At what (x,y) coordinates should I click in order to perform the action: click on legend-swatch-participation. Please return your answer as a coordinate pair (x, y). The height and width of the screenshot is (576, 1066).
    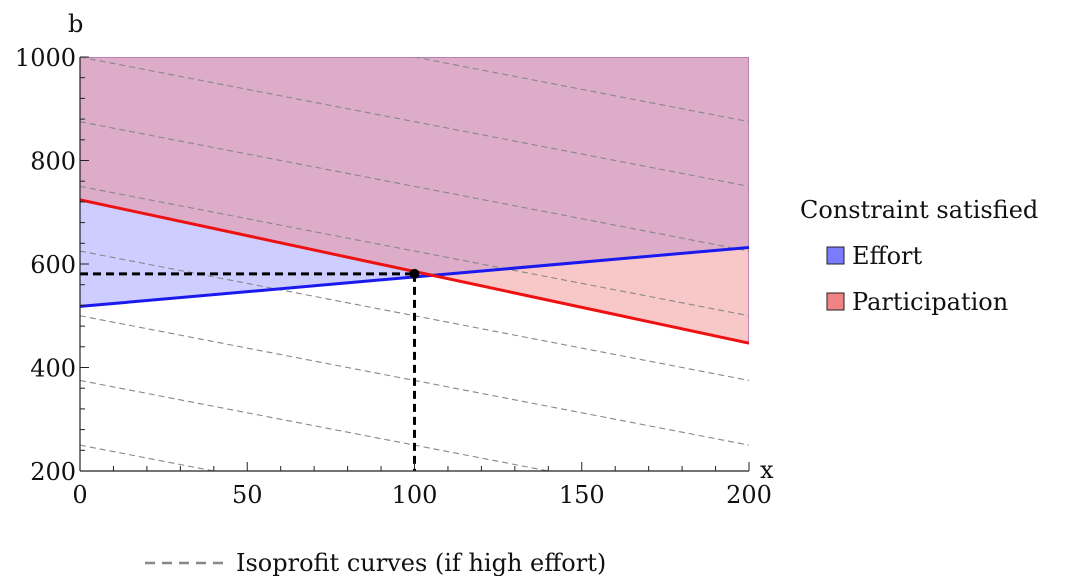
    Looking at the image, I should click on (835, 301).